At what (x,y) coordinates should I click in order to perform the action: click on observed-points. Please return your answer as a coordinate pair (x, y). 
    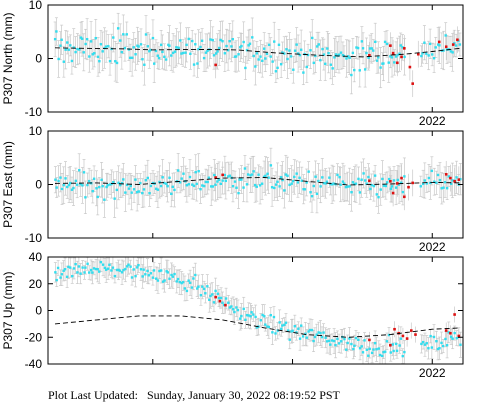
    Looking at the image, I should click on (257, 52).